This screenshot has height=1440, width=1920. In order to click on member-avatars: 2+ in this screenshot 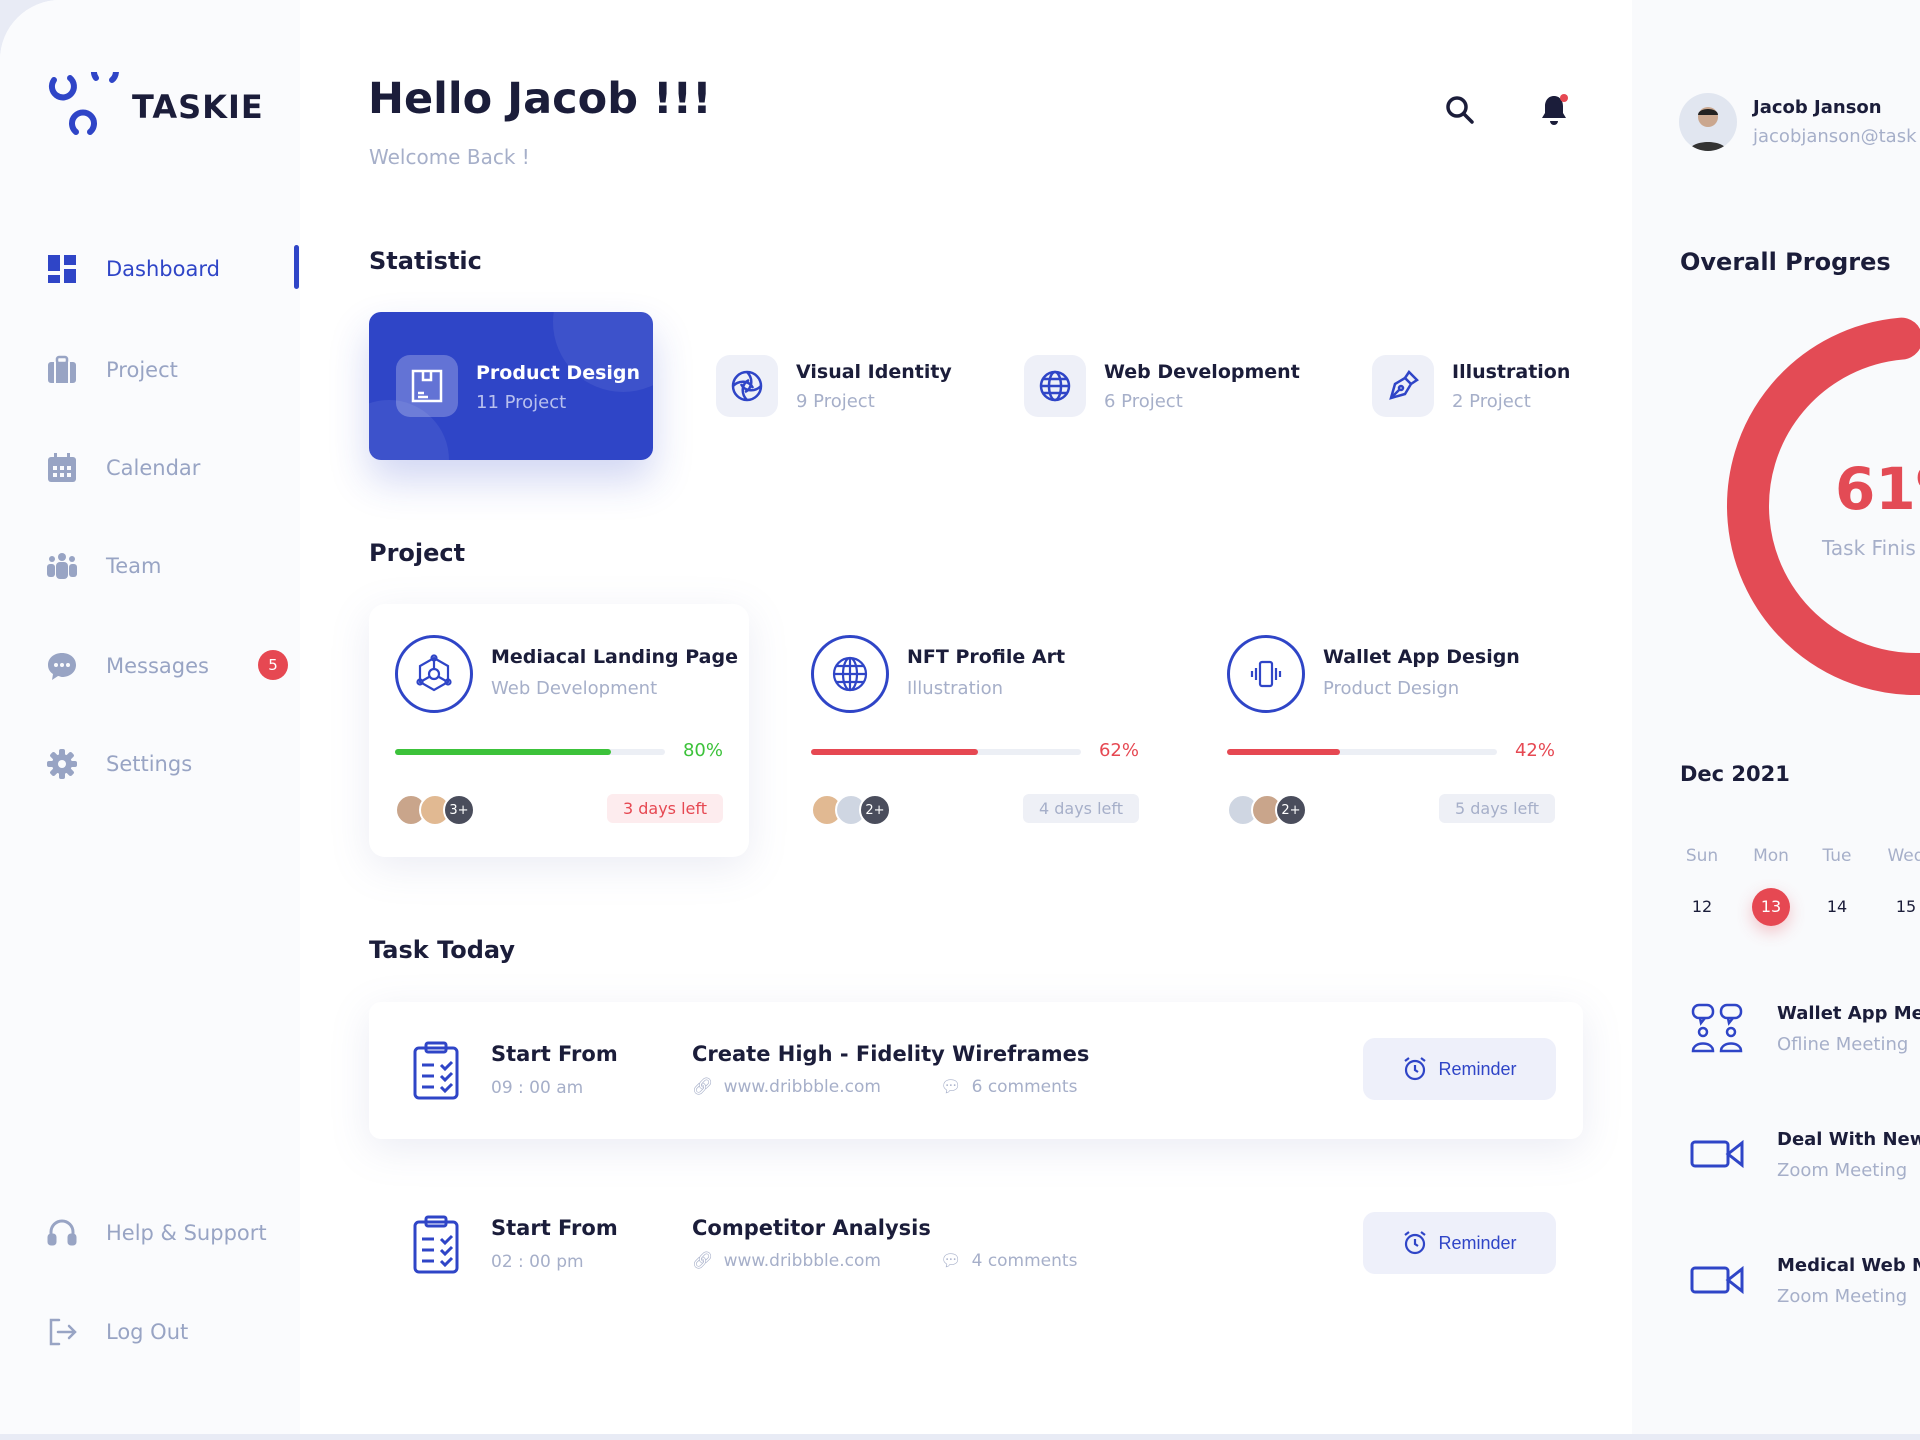, I will do `click(1267, 810)`.